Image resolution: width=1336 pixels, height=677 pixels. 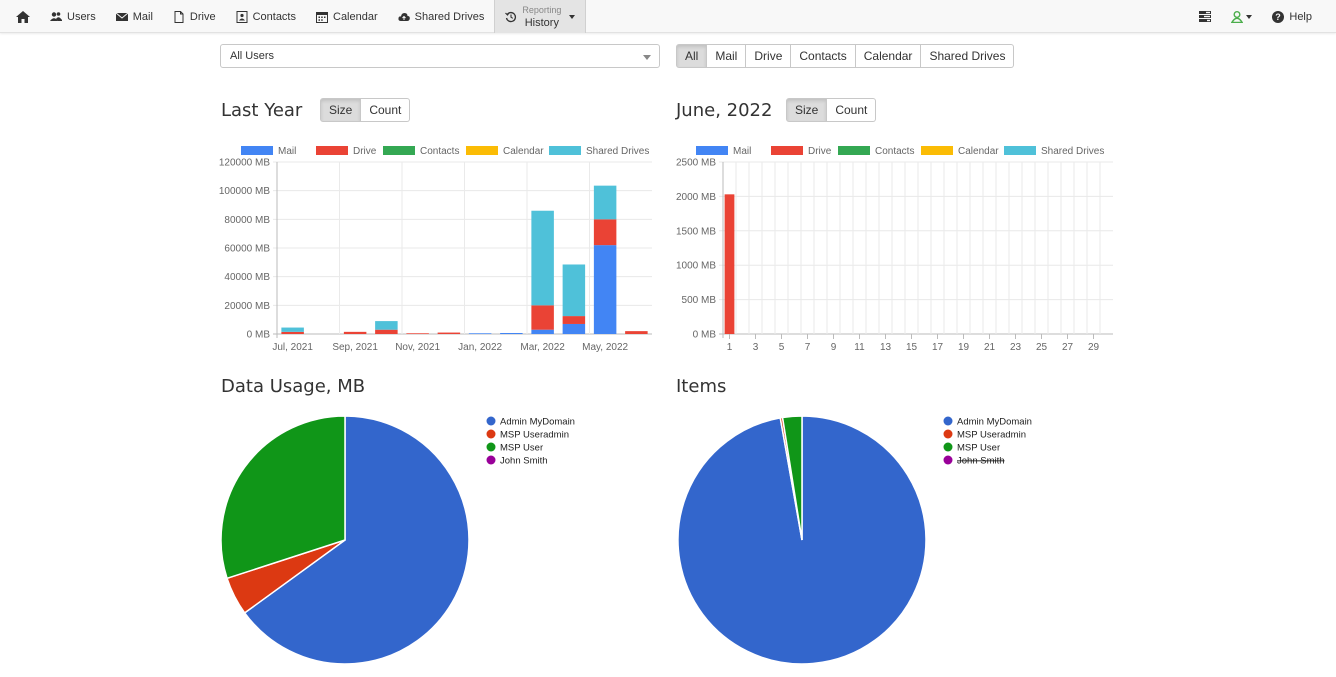 I want to click on nav-right: ? Help, so click(x=1255, y=16).